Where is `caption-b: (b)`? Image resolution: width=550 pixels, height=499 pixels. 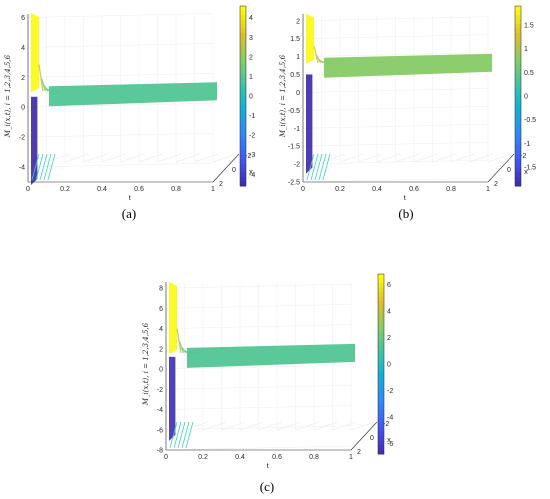
caption-b: (b) is located at coordinates (406, 213).